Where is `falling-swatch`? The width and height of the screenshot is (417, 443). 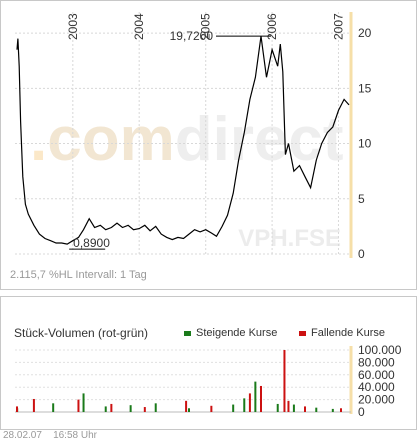 falling-swatch is located at coordinates (302, 333).